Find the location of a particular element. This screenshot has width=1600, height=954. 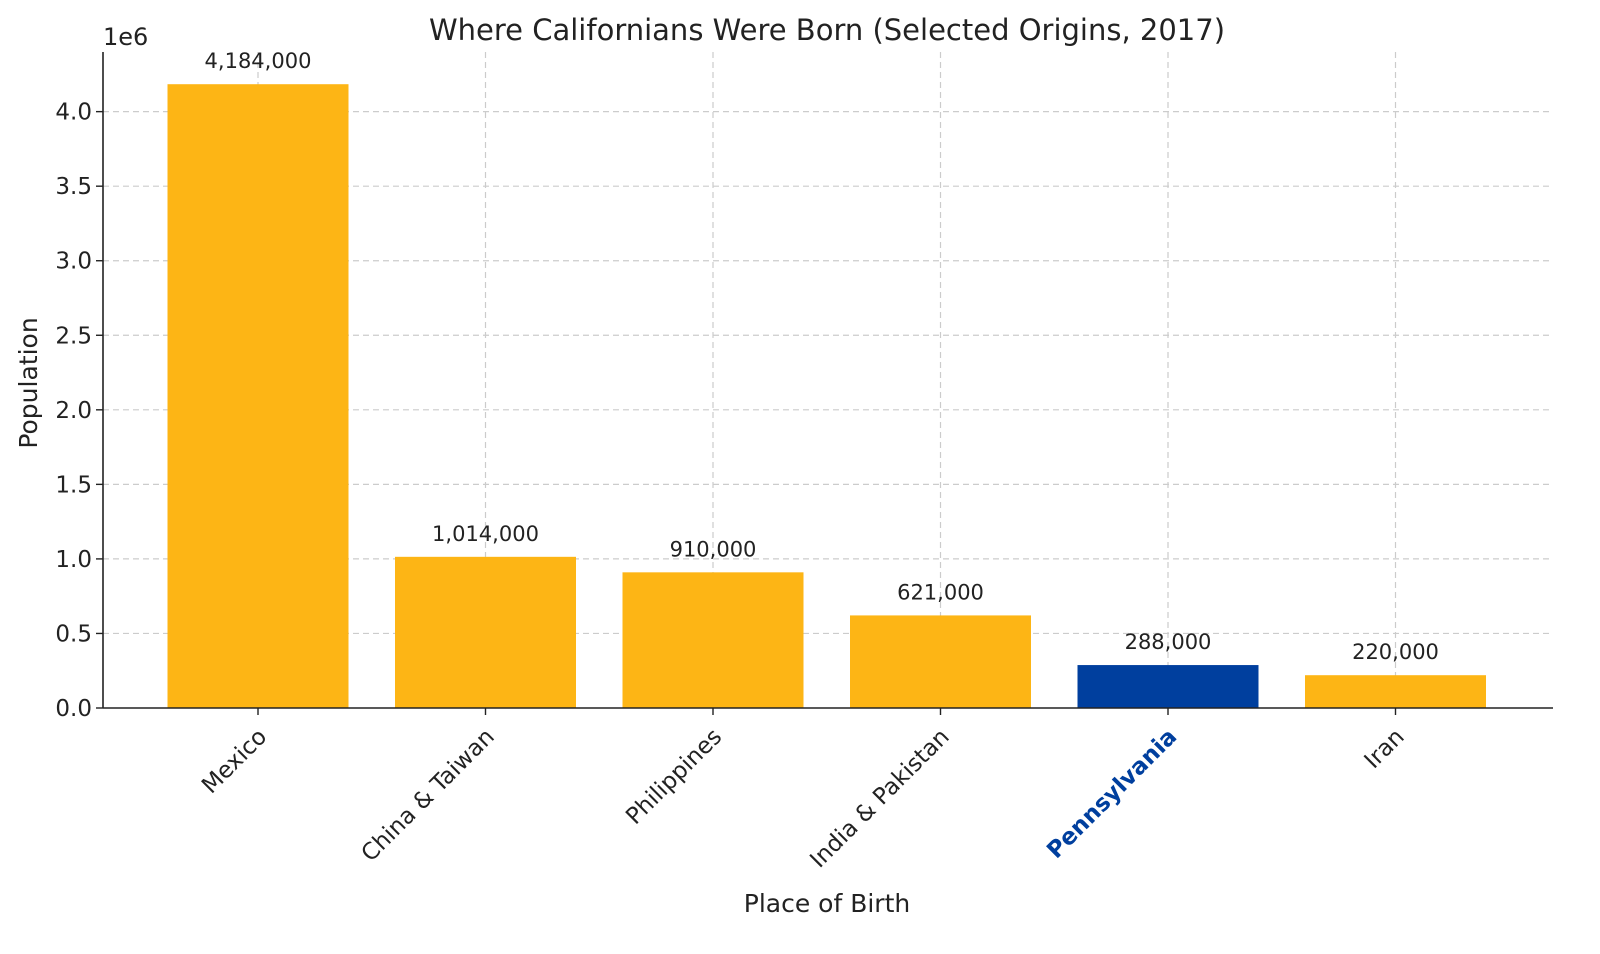

x-tick-label: Philippines is located at coordinates (674, 777).